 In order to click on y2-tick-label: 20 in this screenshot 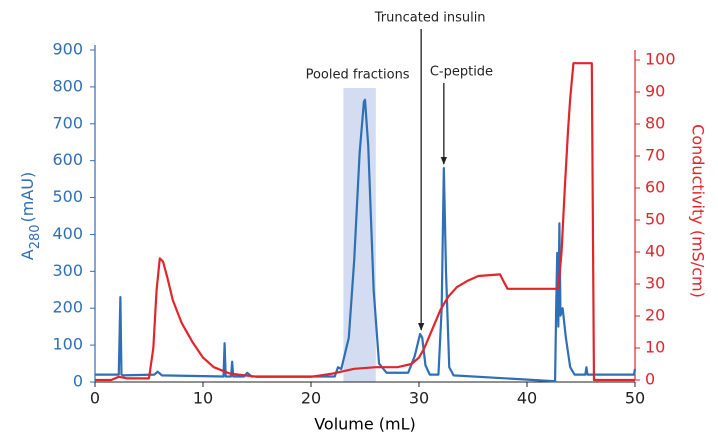, I will do `click(655, 315)`.